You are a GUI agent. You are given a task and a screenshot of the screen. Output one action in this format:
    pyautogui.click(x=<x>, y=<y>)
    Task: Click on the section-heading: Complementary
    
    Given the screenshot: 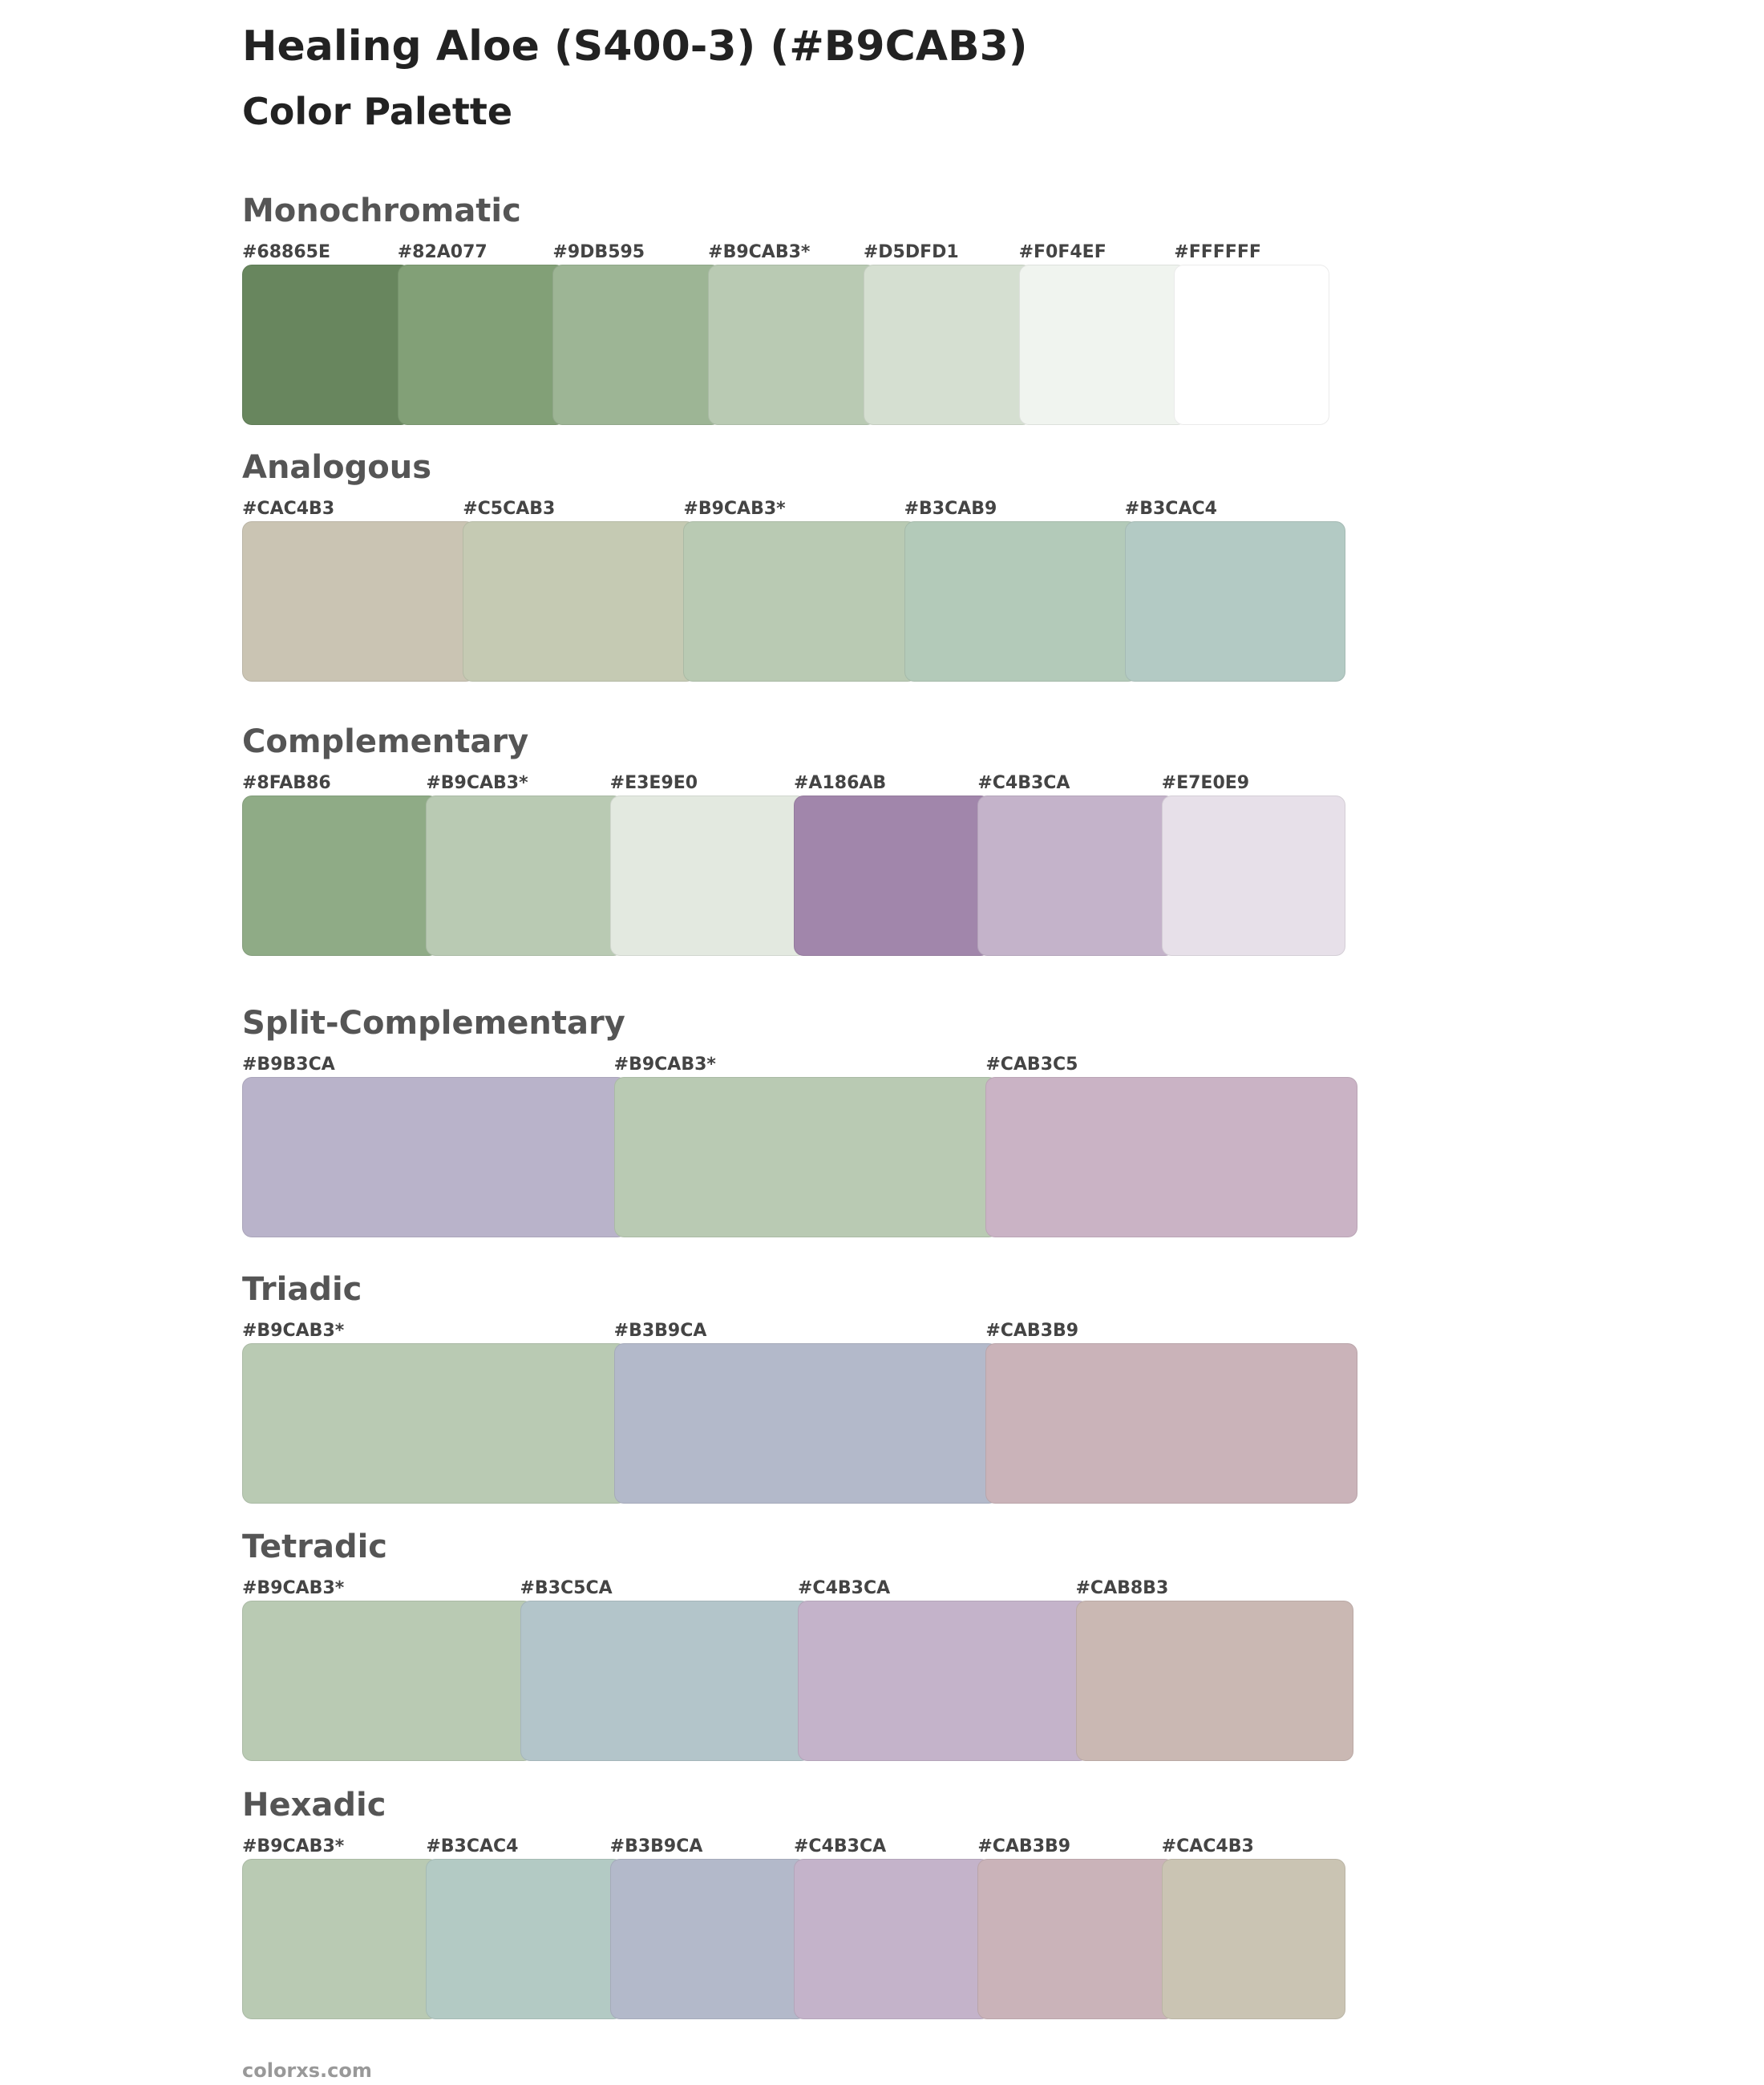 What is the action you would take?
    pyautogui.click(x=385, y=741)
    